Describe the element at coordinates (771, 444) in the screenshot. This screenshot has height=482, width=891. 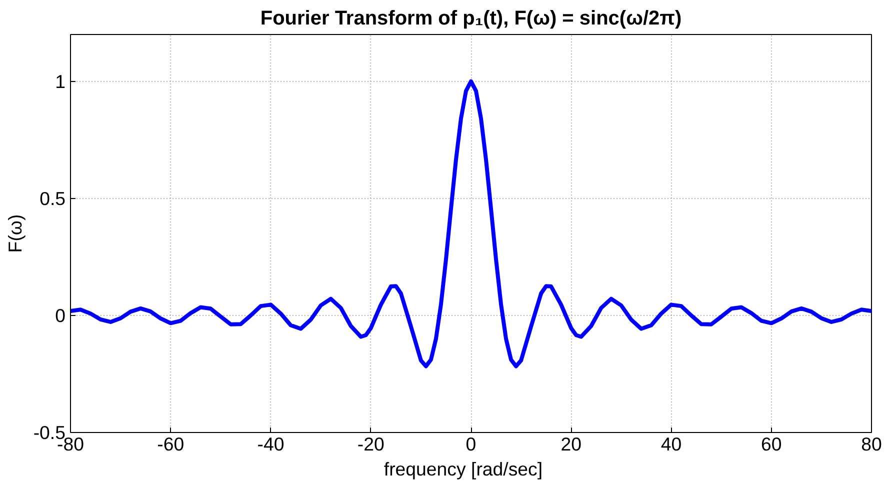
I see `x-tick-label: 60` at that location.